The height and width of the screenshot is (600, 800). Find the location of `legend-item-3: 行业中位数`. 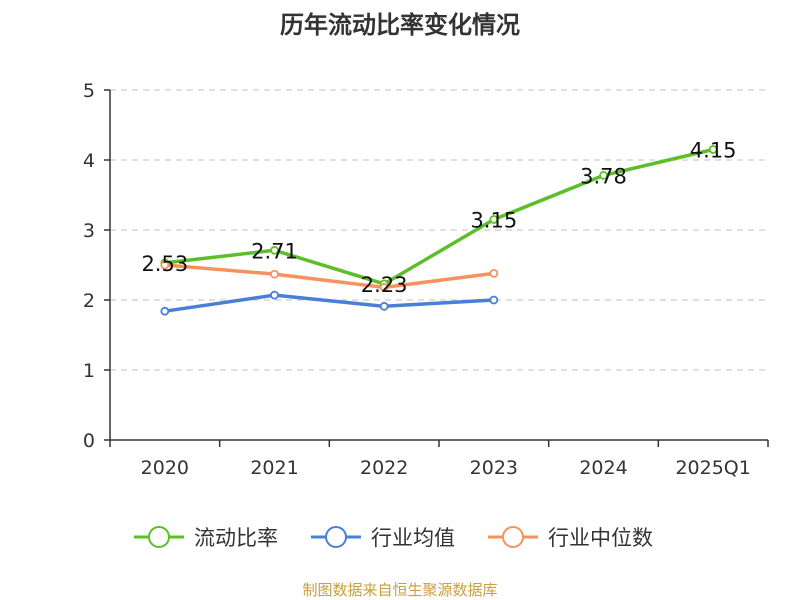

legend-item-3: 行业中位数 is located at coordinates (570, 538).